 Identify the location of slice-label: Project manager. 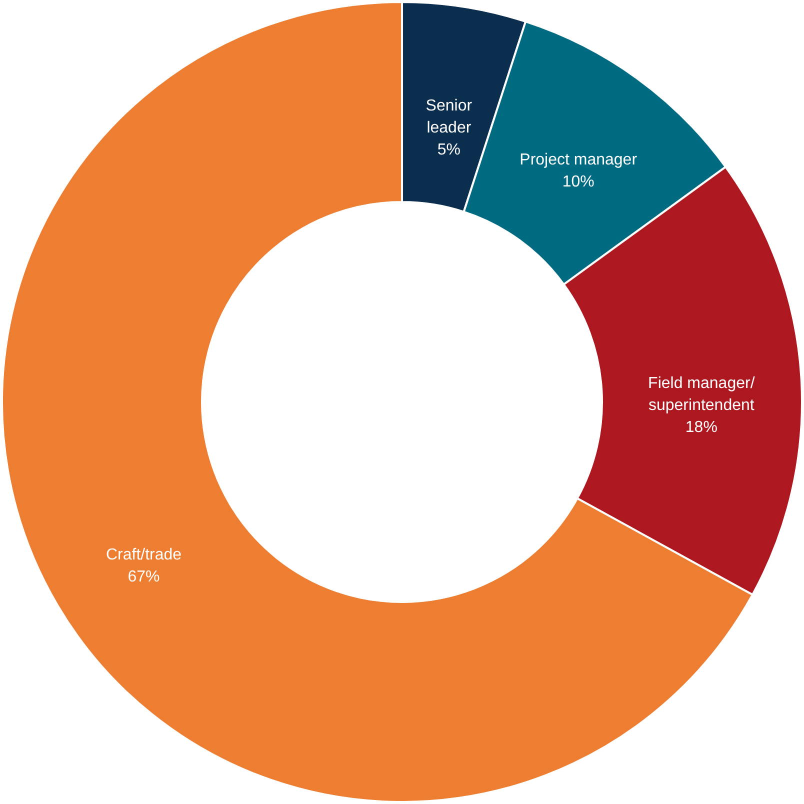
(579, 159).